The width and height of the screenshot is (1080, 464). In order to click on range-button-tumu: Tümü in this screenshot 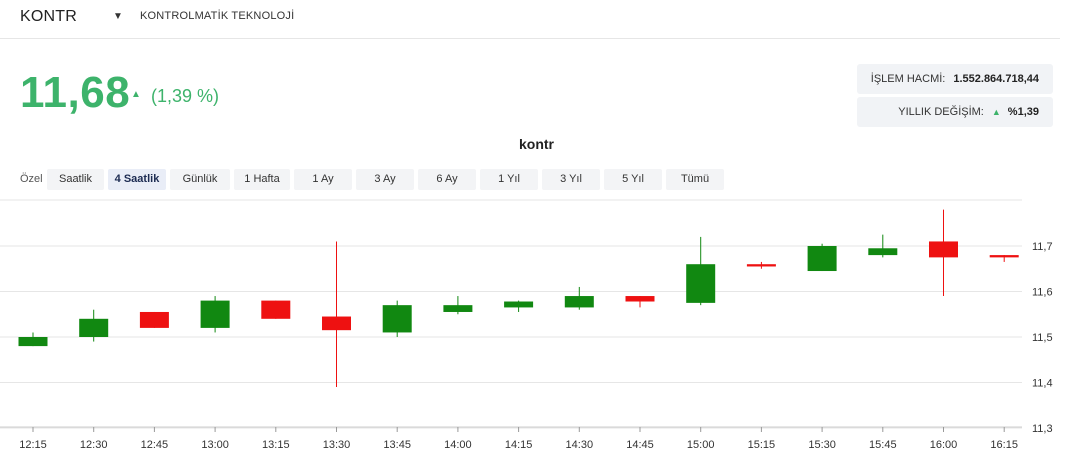, I will do `click(695, 179)`.